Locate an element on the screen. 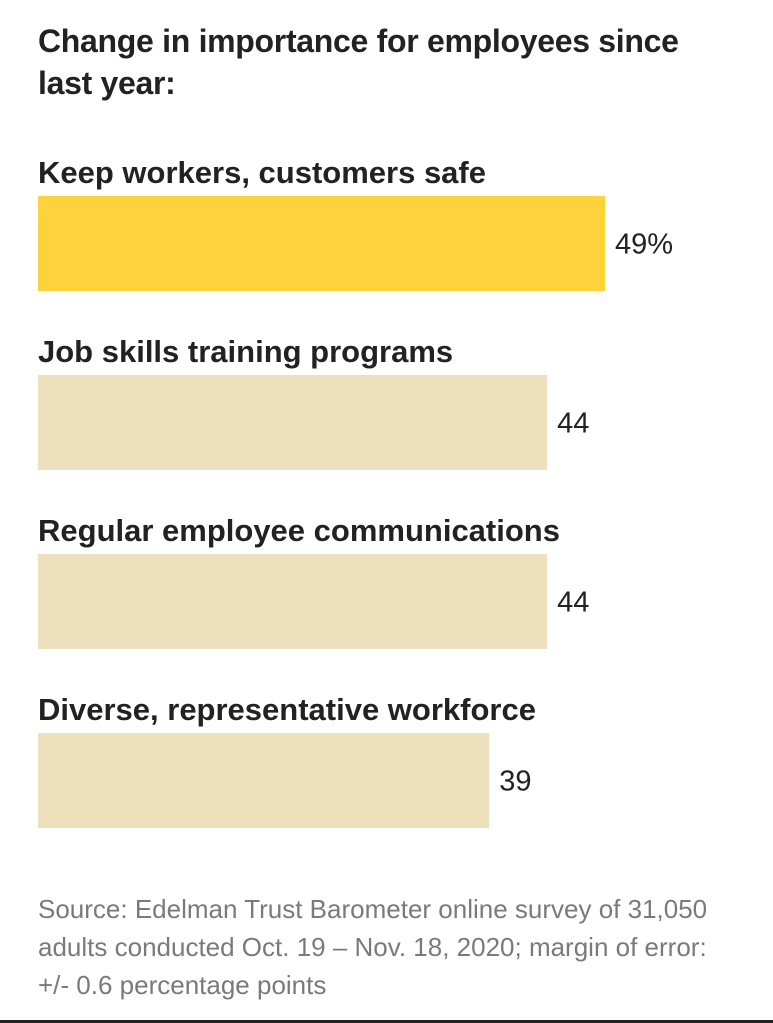  value-label: 39 is located at coordinates (515, 782).